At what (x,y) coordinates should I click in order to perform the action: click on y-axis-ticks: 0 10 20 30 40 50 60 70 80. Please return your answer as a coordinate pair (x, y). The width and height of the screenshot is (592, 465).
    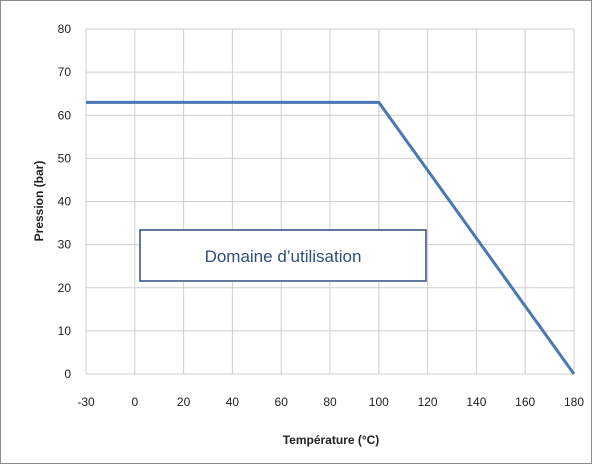
    Looking at the image, I should click on (65, 201).